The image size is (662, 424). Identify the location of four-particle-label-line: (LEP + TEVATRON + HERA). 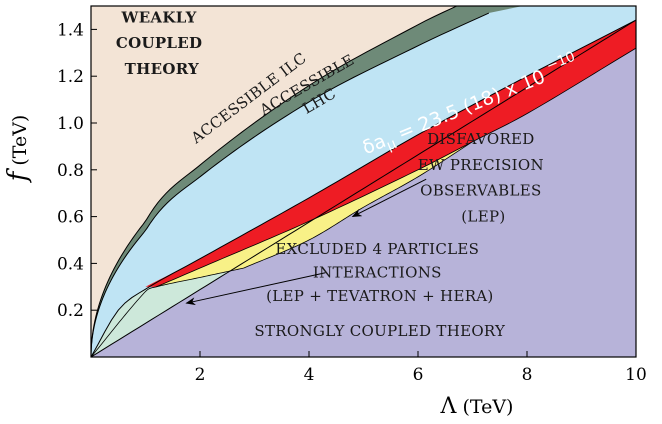
(379, 296).